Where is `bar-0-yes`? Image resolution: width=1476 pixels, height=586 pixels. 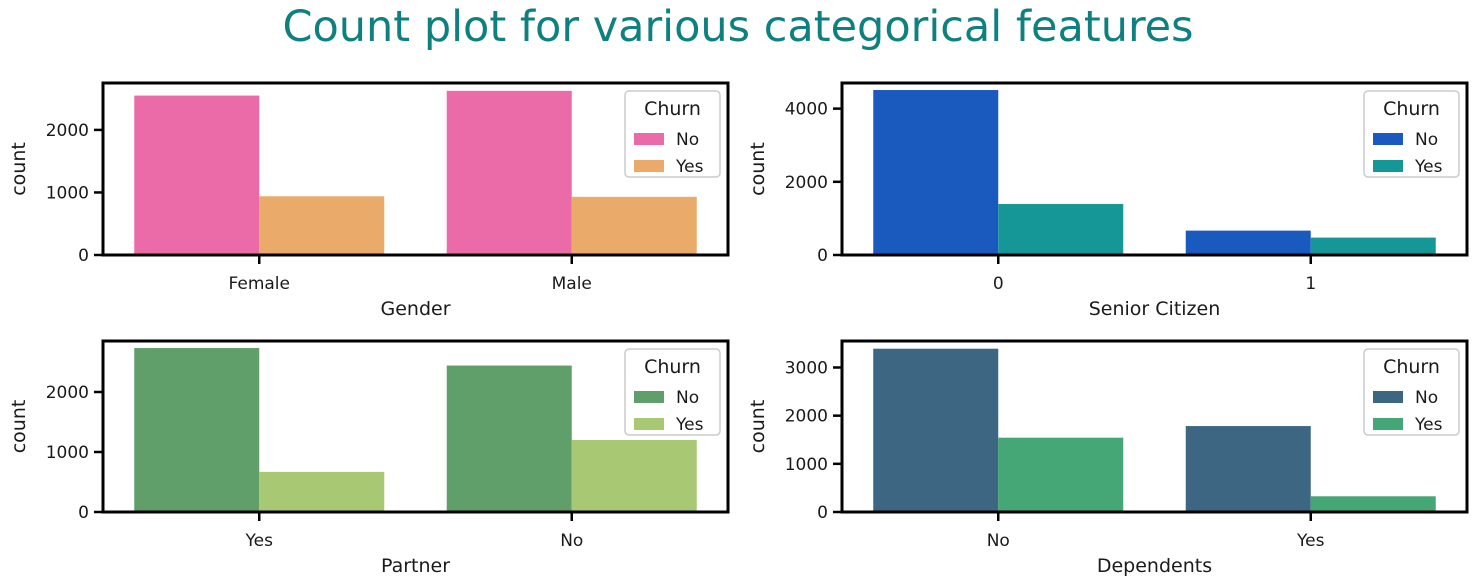
bar-0-yes is located at coordinates (1061, 229).